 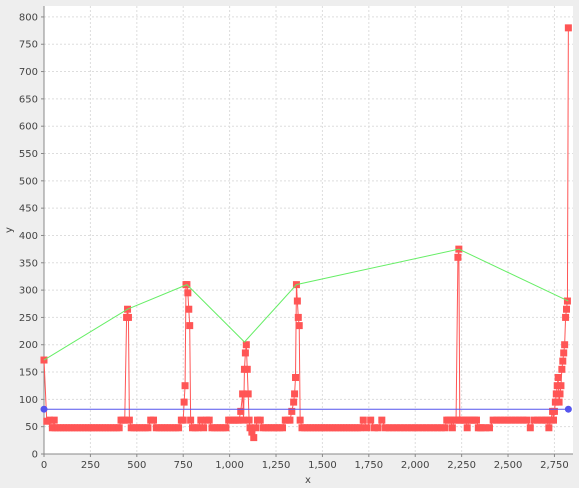 I want to click on x-tick-label: 2,750, so click(x=554, y=465).